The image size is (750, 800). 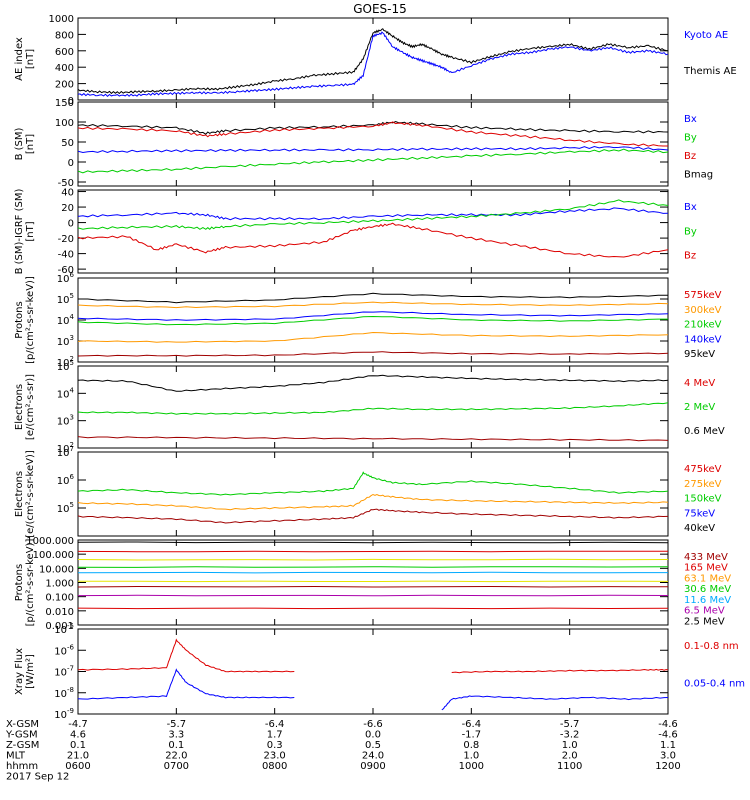 I want to click on ephemeris-value: -5.7, so click(x=570, y=724).